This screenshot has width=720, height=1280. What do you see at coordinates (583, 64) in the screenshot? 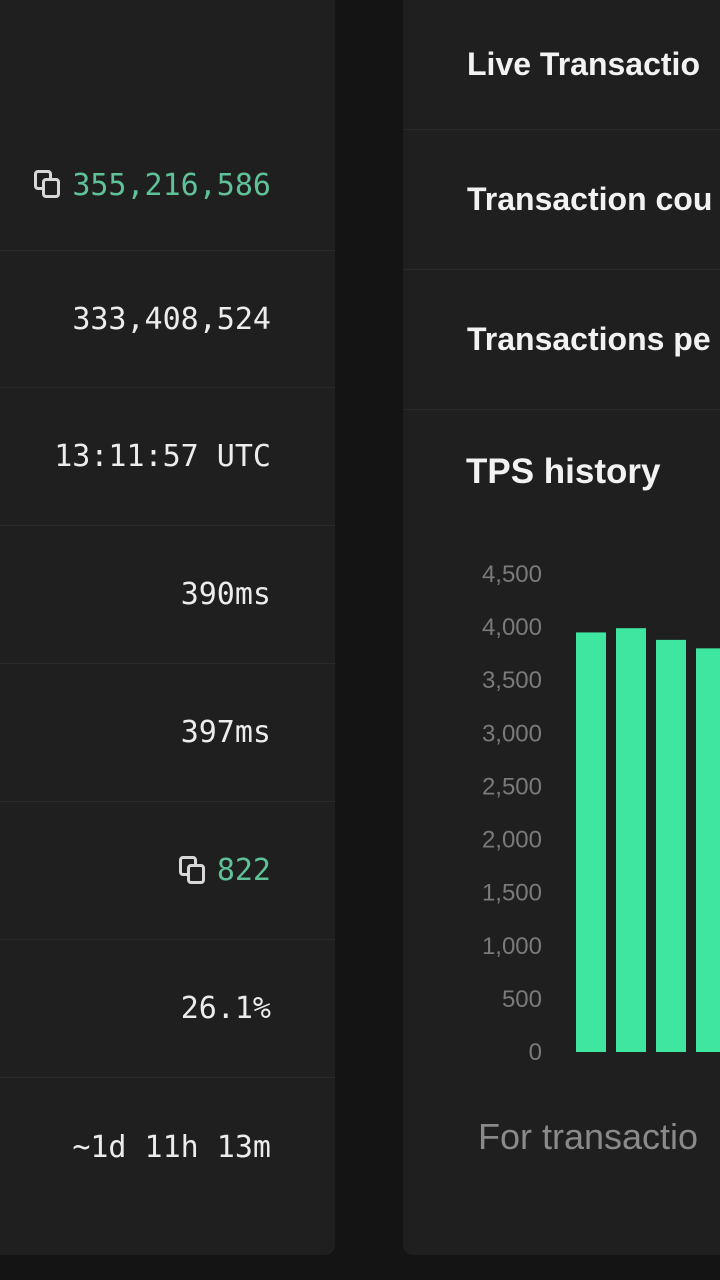
I see `card-title: Live Transactio` at bounding box center [583, 64].